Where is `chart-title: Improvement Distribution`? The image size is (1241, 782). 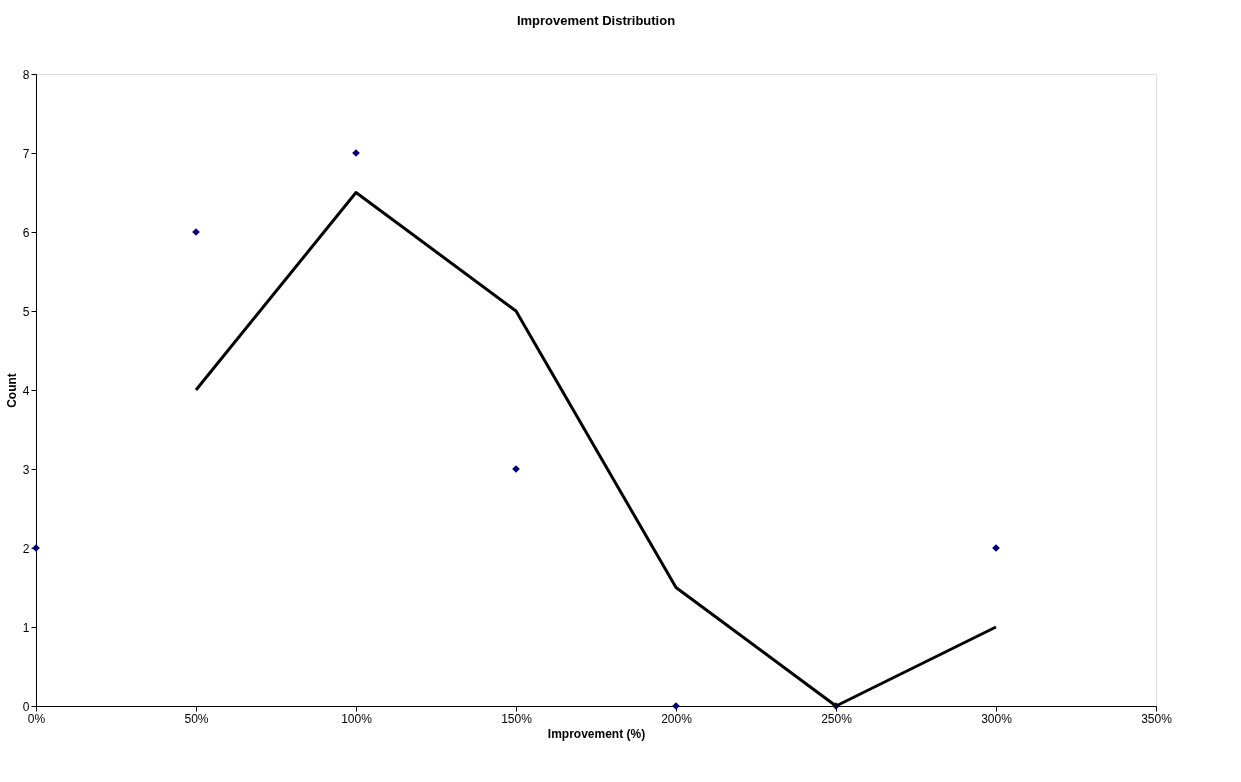
chart-title: Improvement Distribution is located at coordinates (596, 20).